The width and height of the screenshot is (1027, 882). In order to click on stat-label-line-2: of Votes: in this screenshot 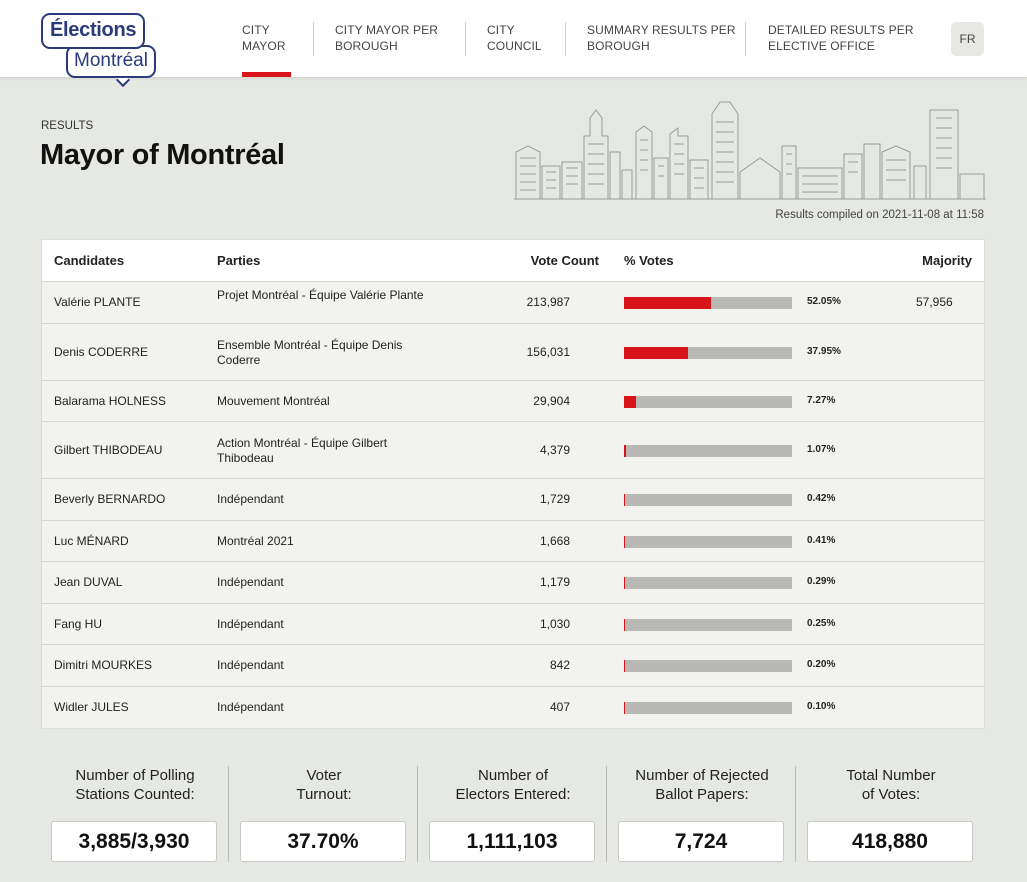, I will do `click(891, 794)`.